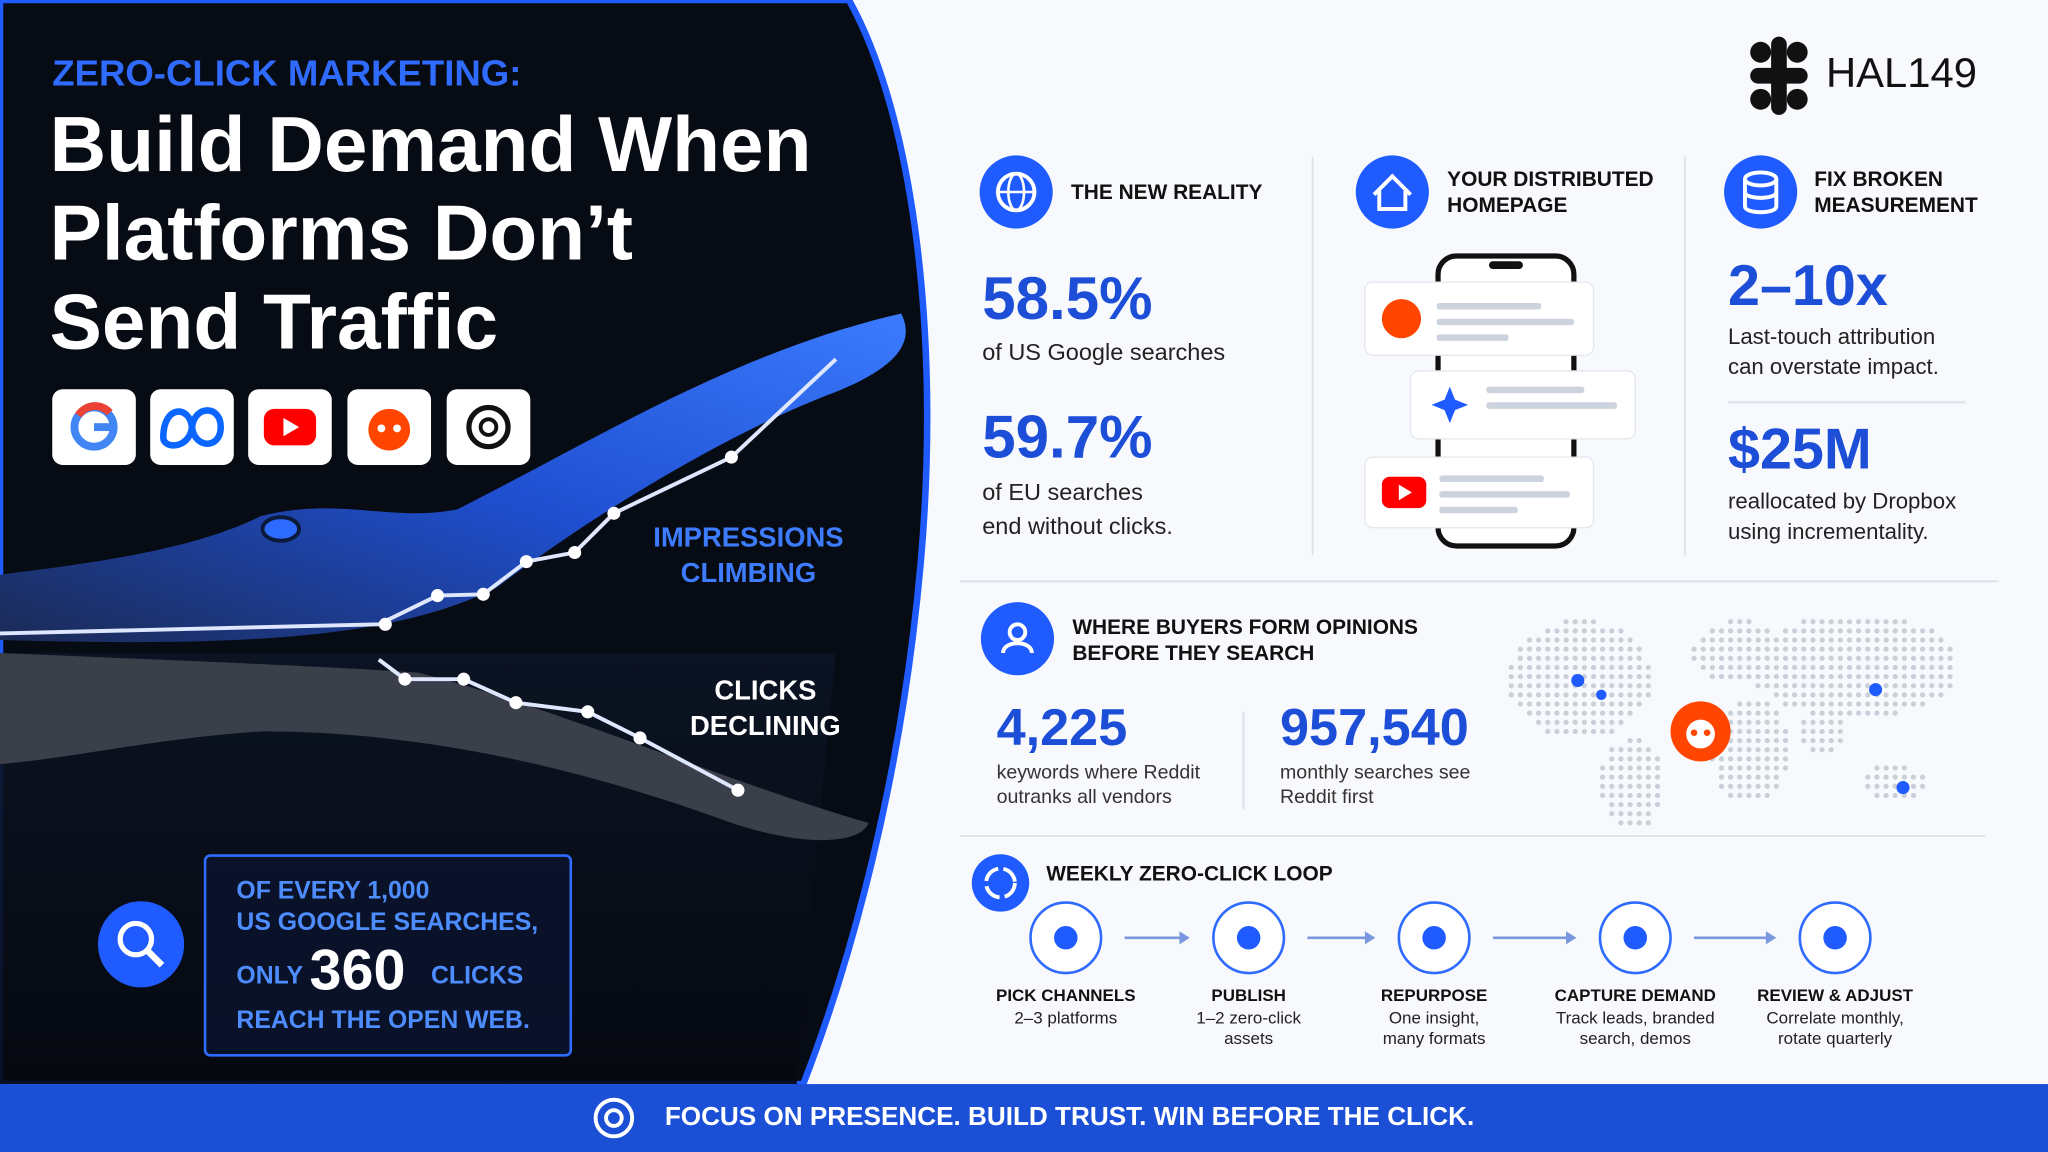 The height and width of the screenshot is (1152, 2048). I want to click on section-title: MEASUREMENT, so click(1896, 205).